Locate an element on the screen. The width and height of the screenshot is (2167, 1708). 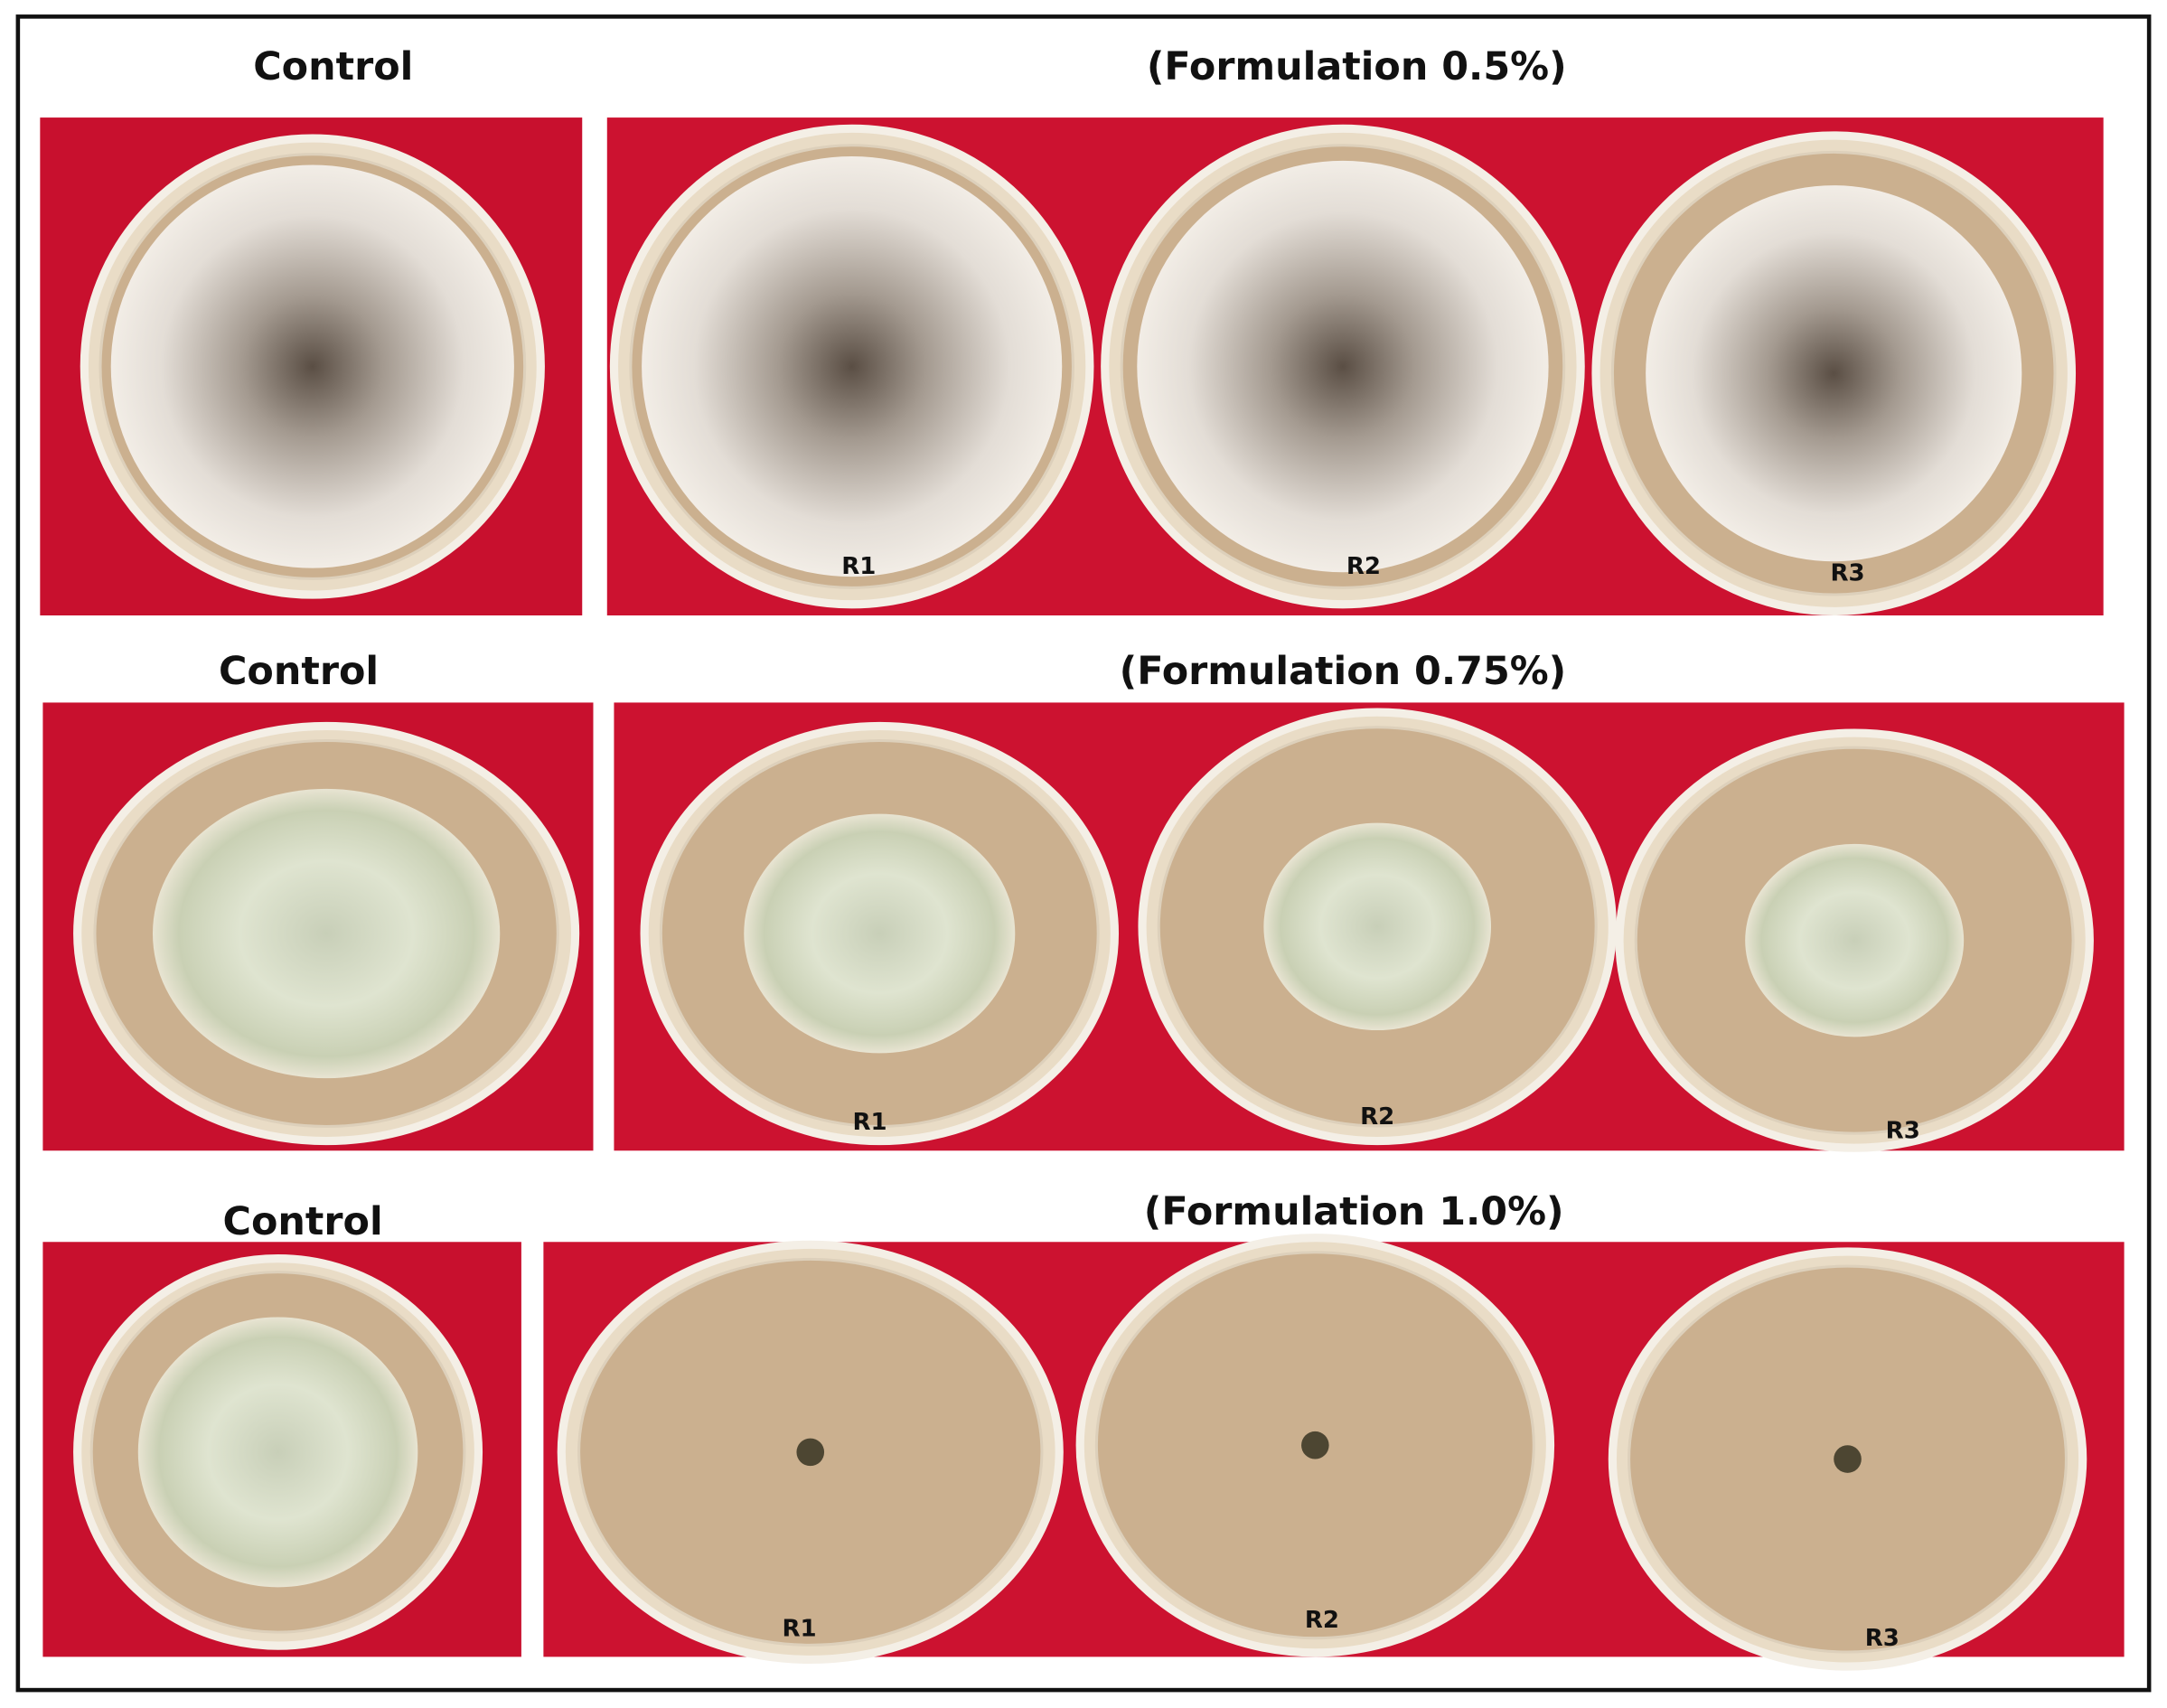
formulation-label: (Formulation 0.75%) is located at coordinates (1343, 671).